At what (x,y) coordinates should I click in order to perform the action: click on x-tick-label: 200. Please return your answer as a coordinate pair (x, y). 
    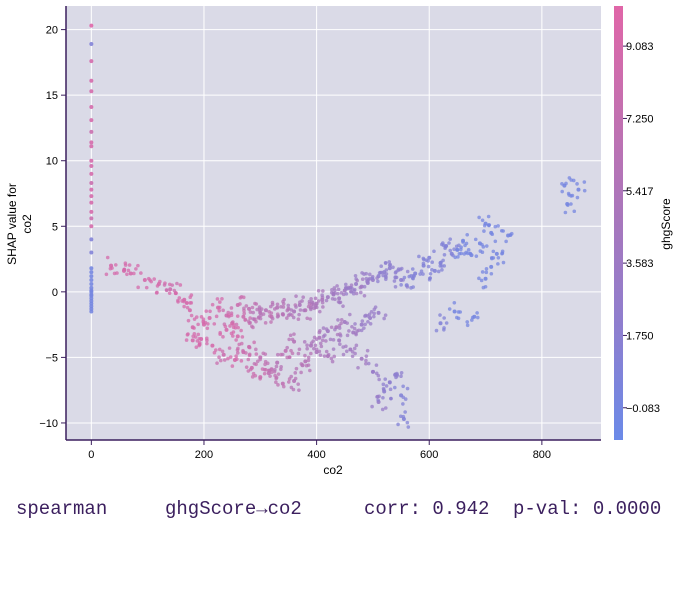
    Looking at the image, I should click on (204, 455).